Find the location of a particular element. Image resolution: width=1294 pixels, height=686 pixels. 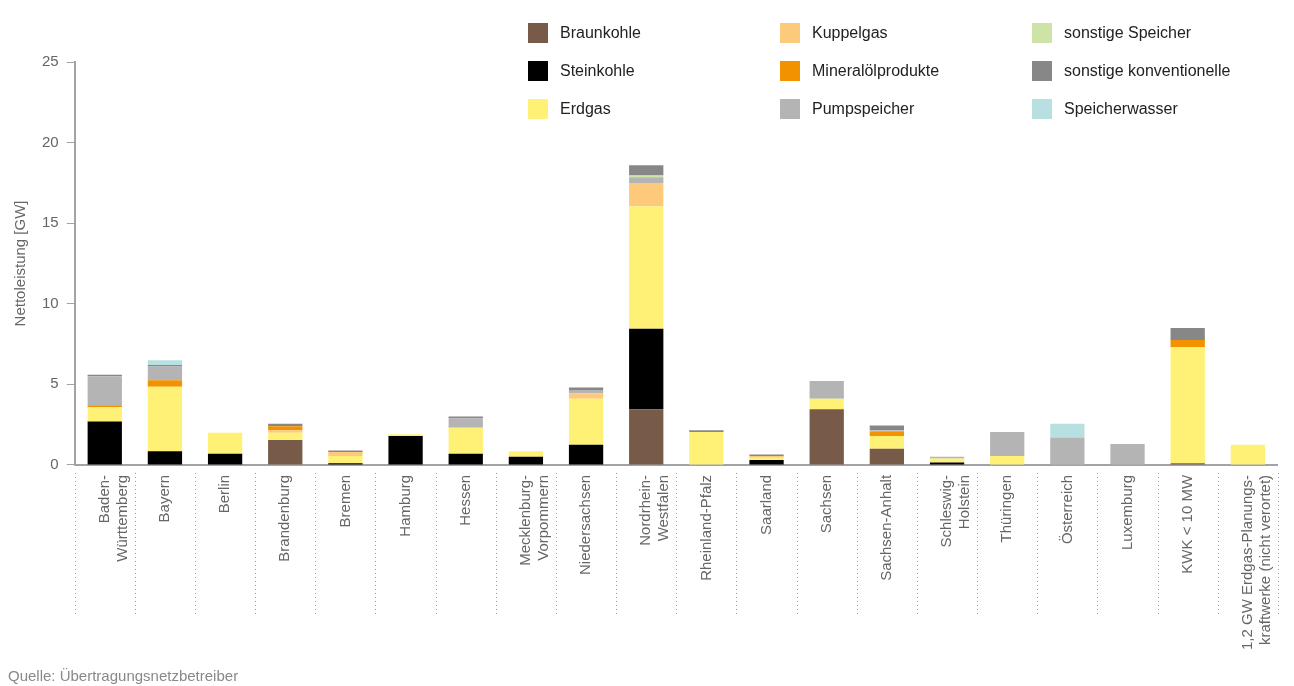

legend-label: sonstige konventionelle is located at coordinates (1147, 71).